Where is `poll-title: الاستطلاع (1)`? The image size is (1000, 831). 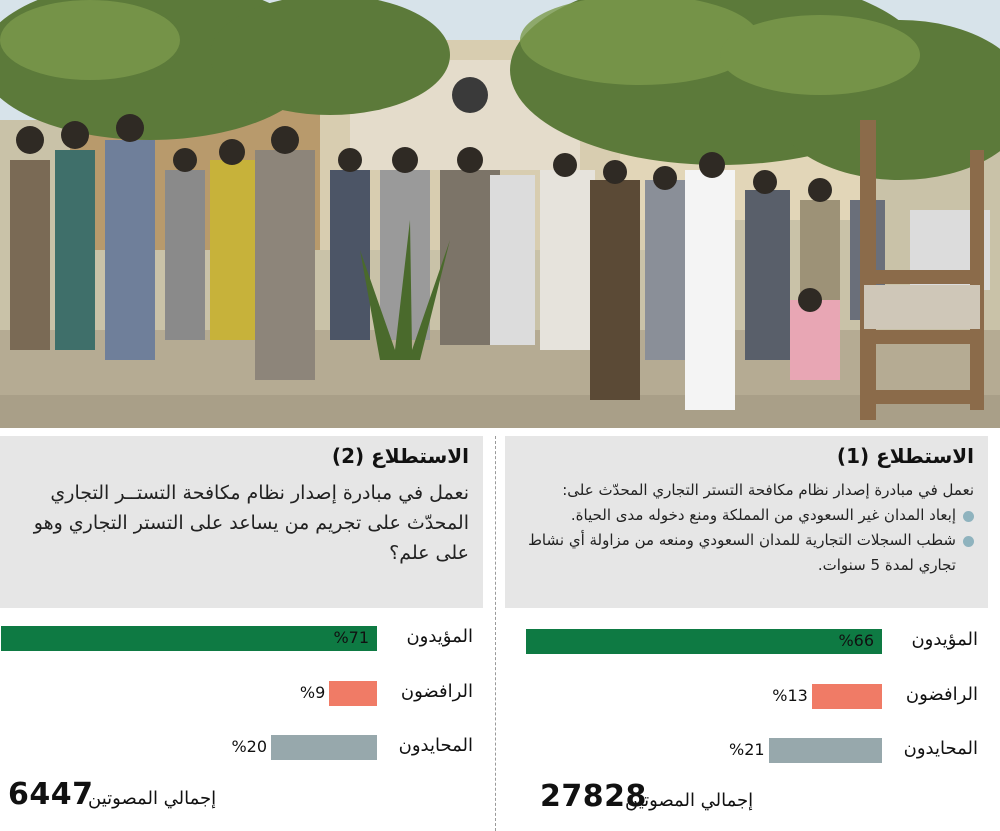 poll-title: الاستطلاع (1) is located at coordinates (905, 456).